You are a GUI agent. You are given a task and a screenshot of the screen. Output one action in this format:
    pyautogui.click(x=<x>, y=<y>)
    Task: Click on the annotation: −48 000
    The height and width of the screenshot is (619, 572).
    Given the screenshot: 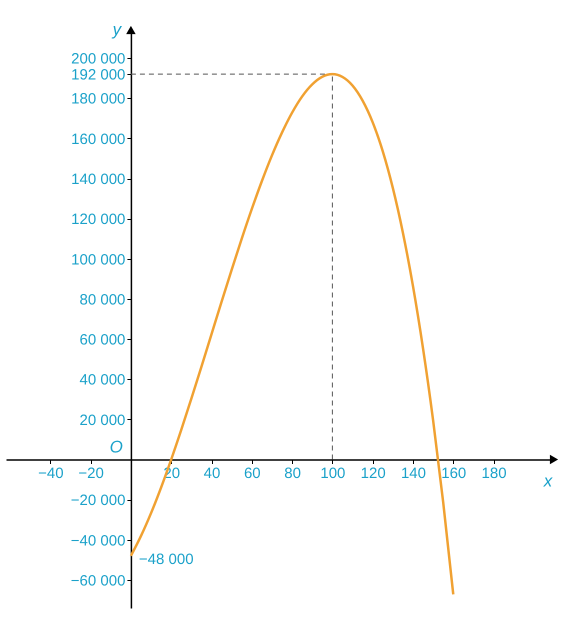 What is the action you would take?
    pyautogui.click(x=166, y=559)
    